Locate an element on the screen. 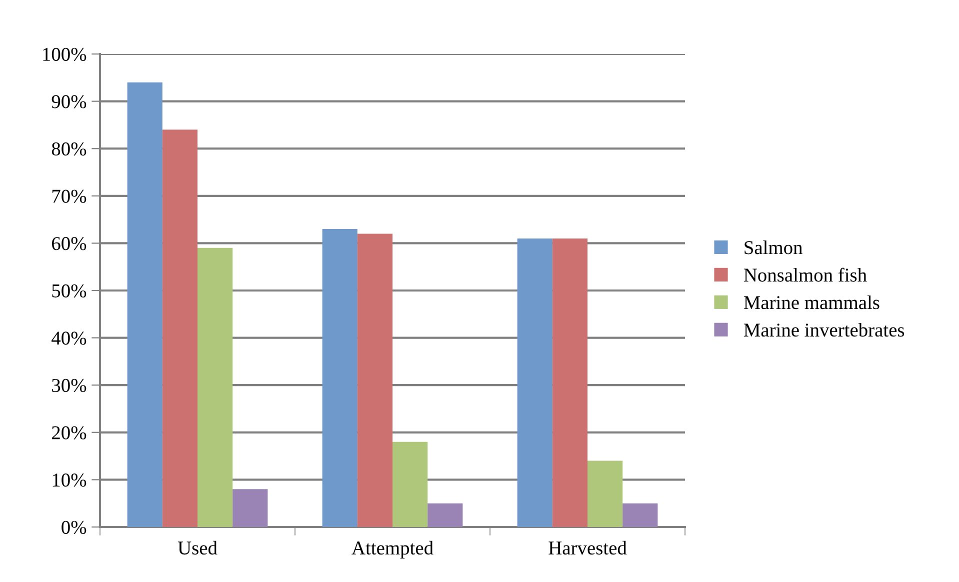  y-tick-label: 30% is located at coordinates (69, 385).